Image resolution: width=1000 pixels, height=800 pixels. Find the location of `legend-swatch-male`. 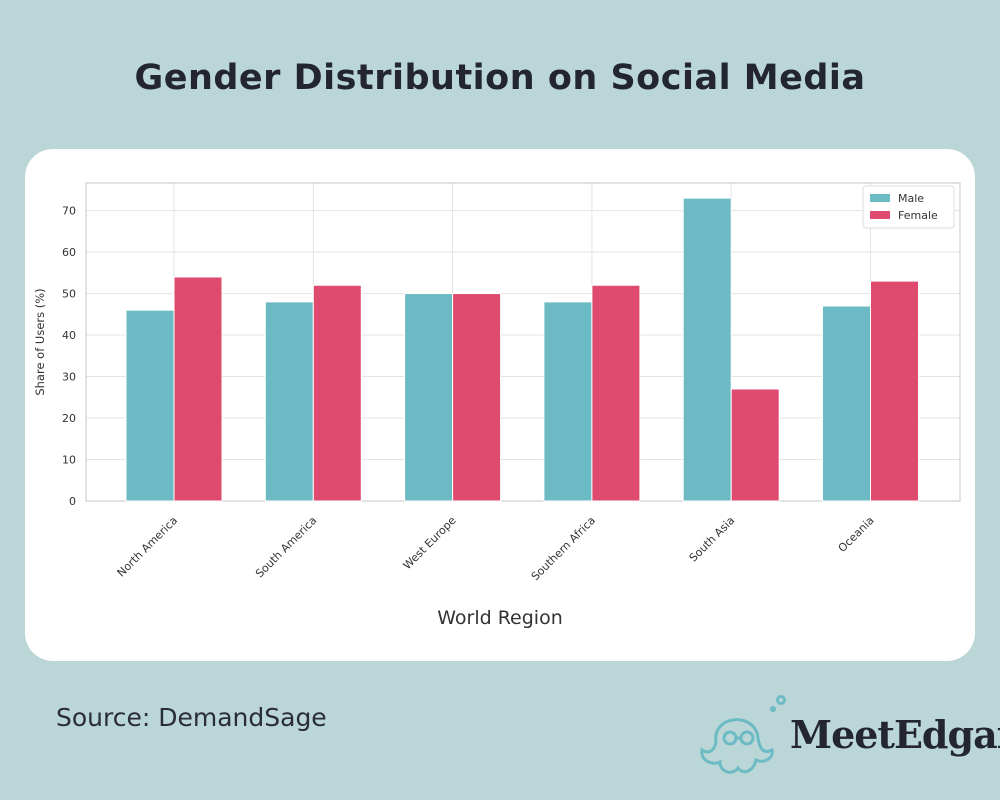

legend-swatch-male is located at coordinates (880, 198).